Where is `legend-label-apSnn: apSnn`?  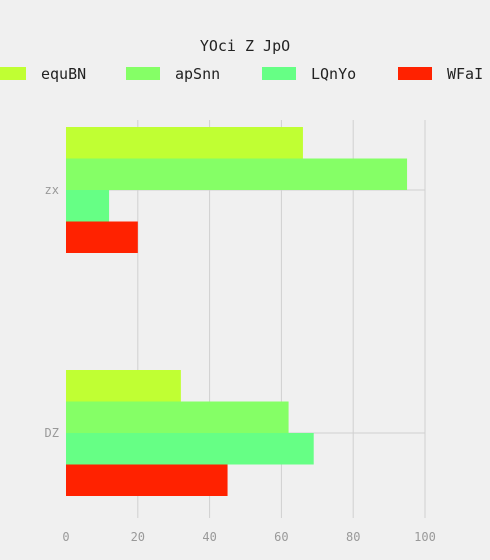 legend-label-apSnn: apSnn is located at coordinates (197, 74).